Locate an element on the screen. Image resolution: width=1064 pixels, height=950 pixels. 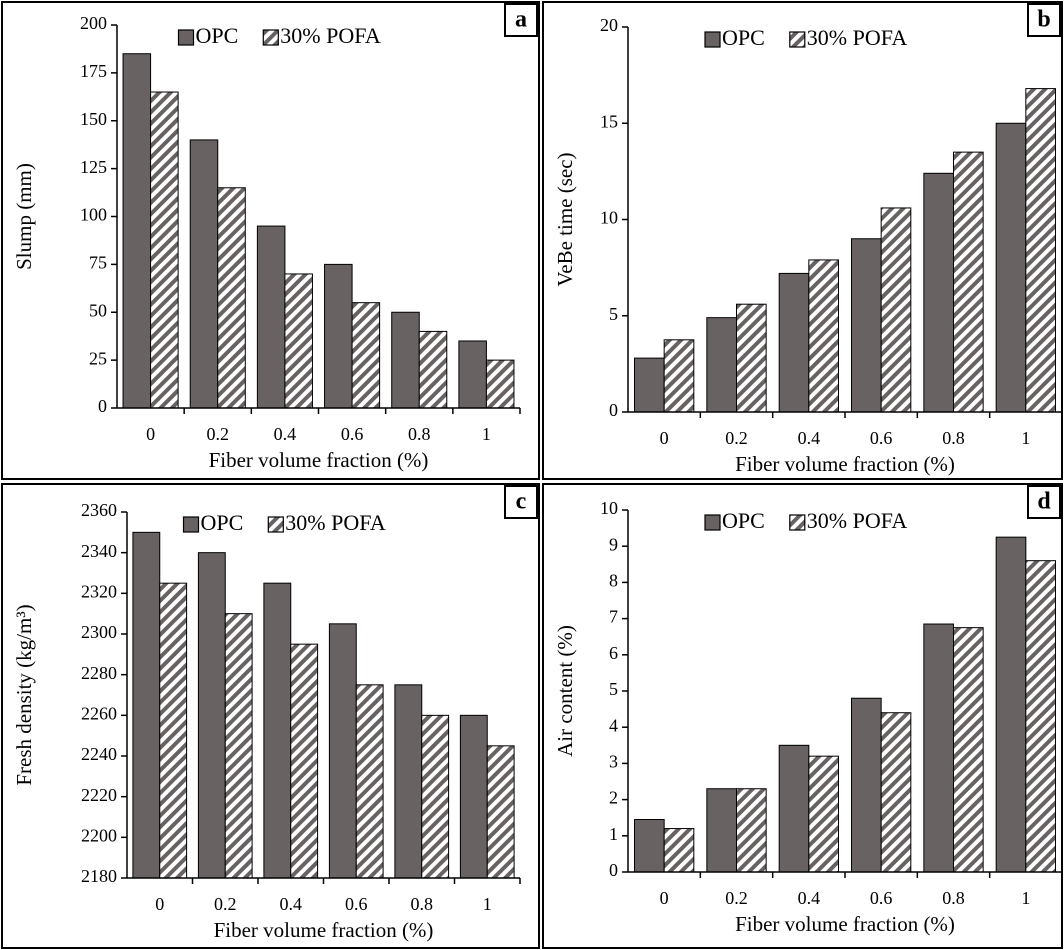
y-tick-label: 5 is located at coordinates (613, 314).